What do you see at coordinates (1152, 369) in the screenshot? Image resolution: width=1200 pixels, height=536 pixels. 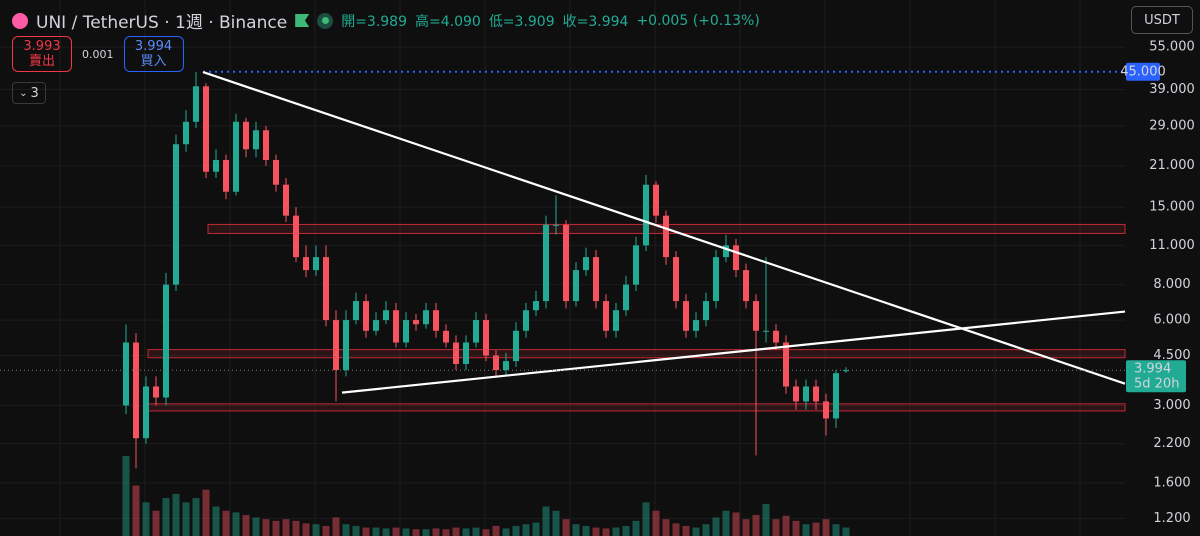 I see `last-price-label: 3.994` at bounding box center [1152, 369].